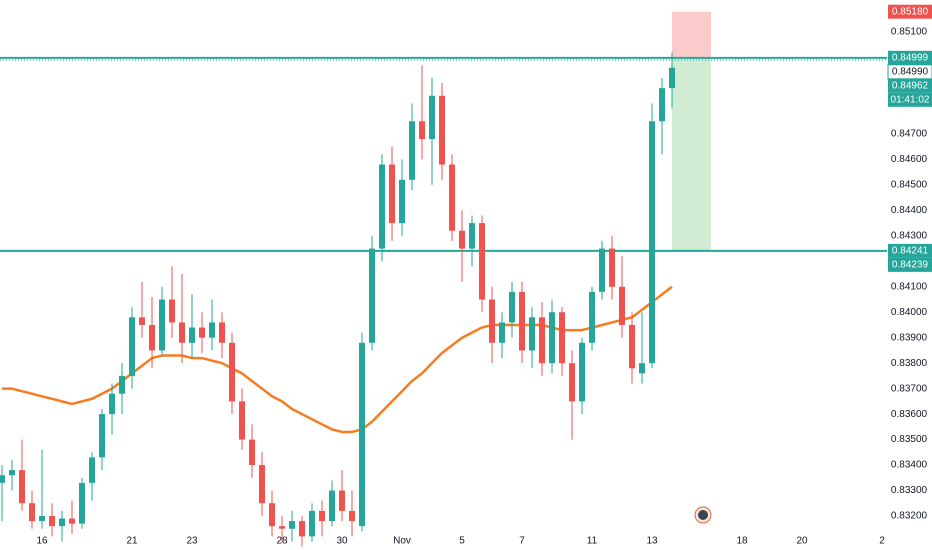  What do you see at coordinates (909, 439) in the screenshot?
I see `y-tick-label: 0.83500` at bounding box center [909, 439].